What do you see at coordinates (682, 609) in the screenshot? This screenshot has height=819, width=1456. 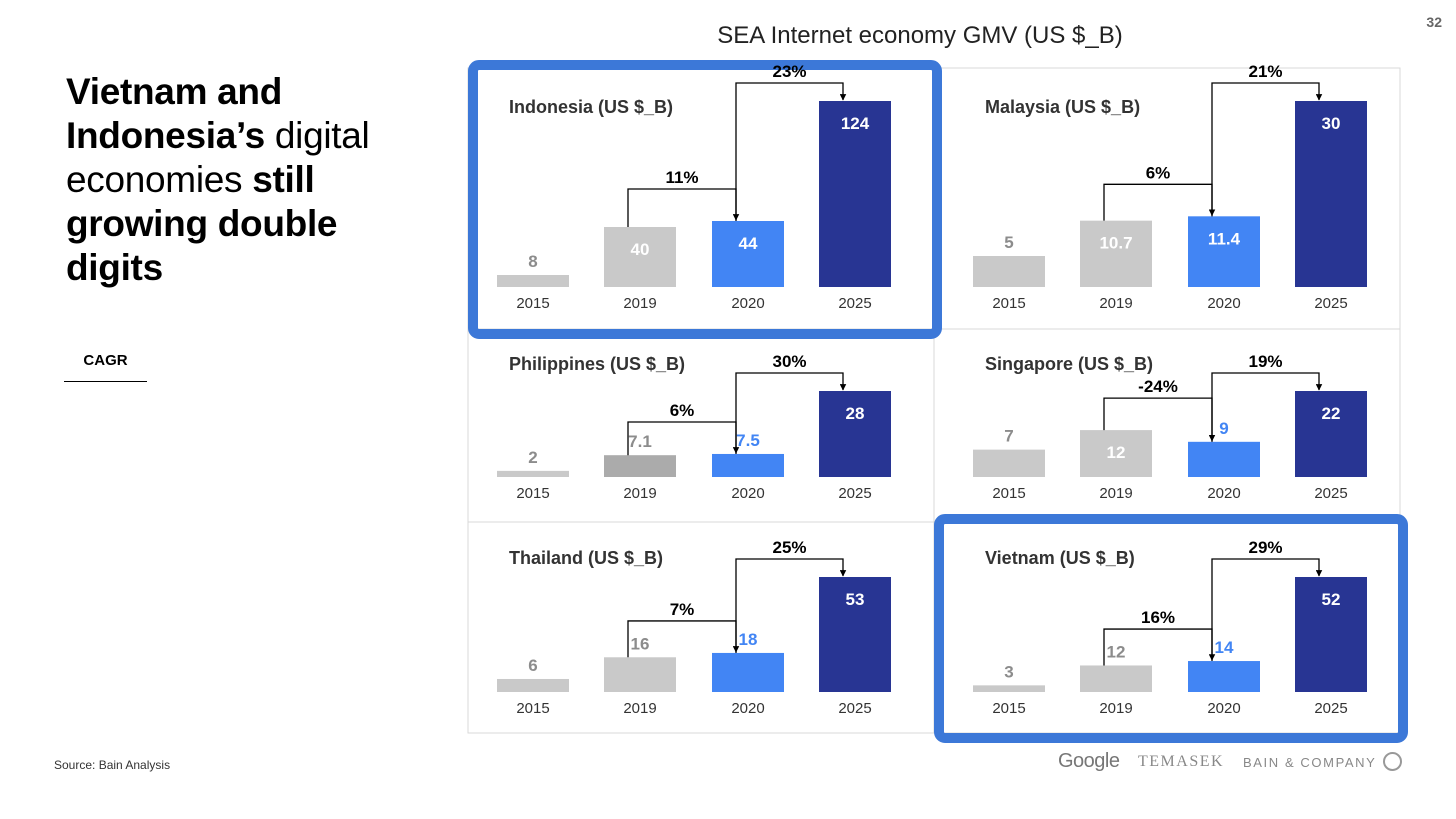 I see `cagr-label-2019-2020: 7%` at bounding box center [682, 609].